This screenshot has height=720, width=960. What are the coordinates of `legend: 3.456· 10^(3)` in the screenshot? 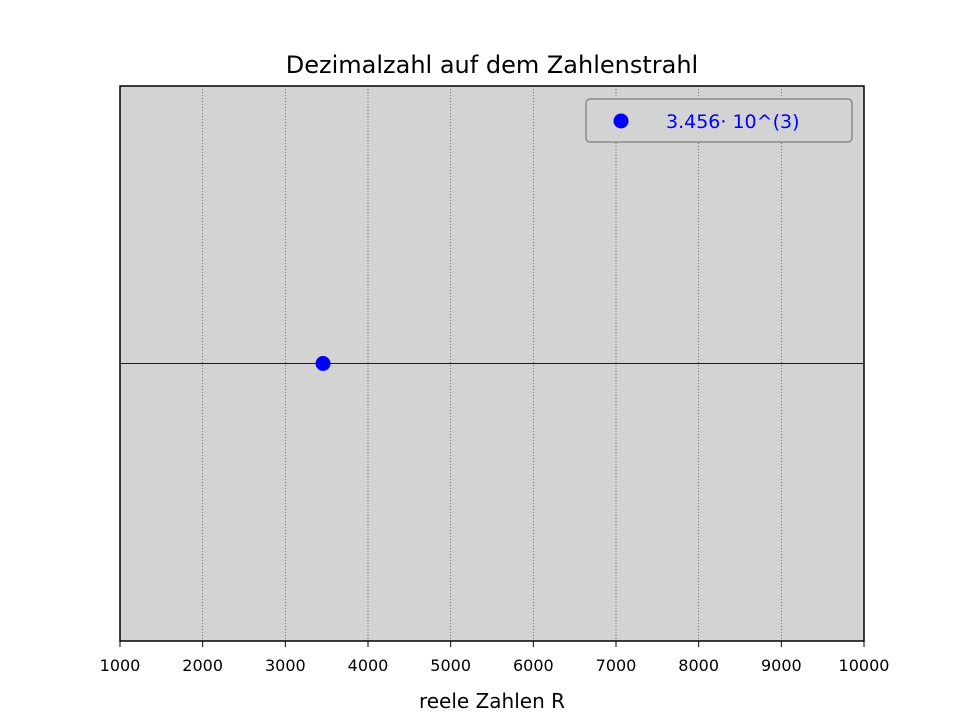 It's located at (719, 120).